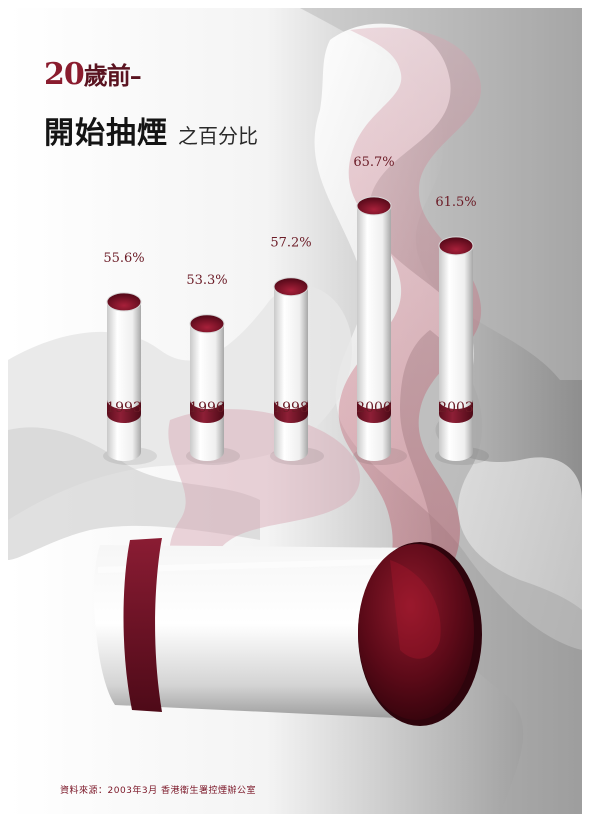  What do you see at coordinates (455, 202) in the screenshot?
I see `bar-value-label: 61.5%` at bounding box center [455, 202].